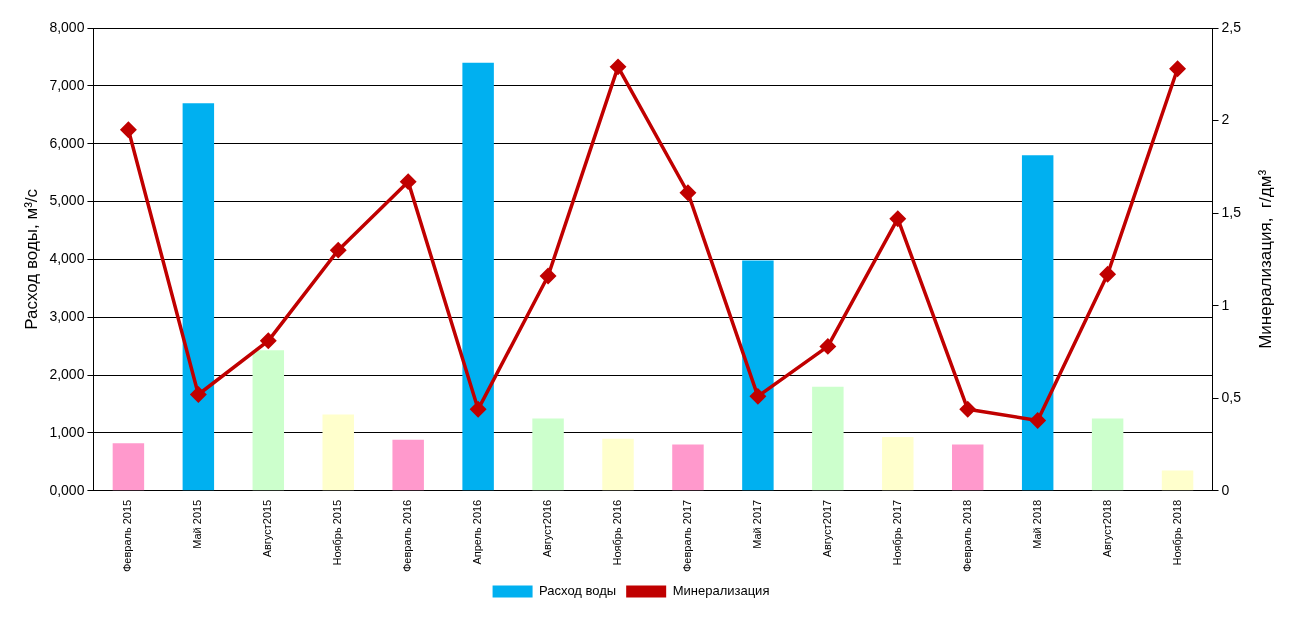 This screenshot has width=1298, height=621. What do you see at coordinates (721, 591) in the screenshot?
I see `legend-label: Минерализация` at bounding box center [721, 591].